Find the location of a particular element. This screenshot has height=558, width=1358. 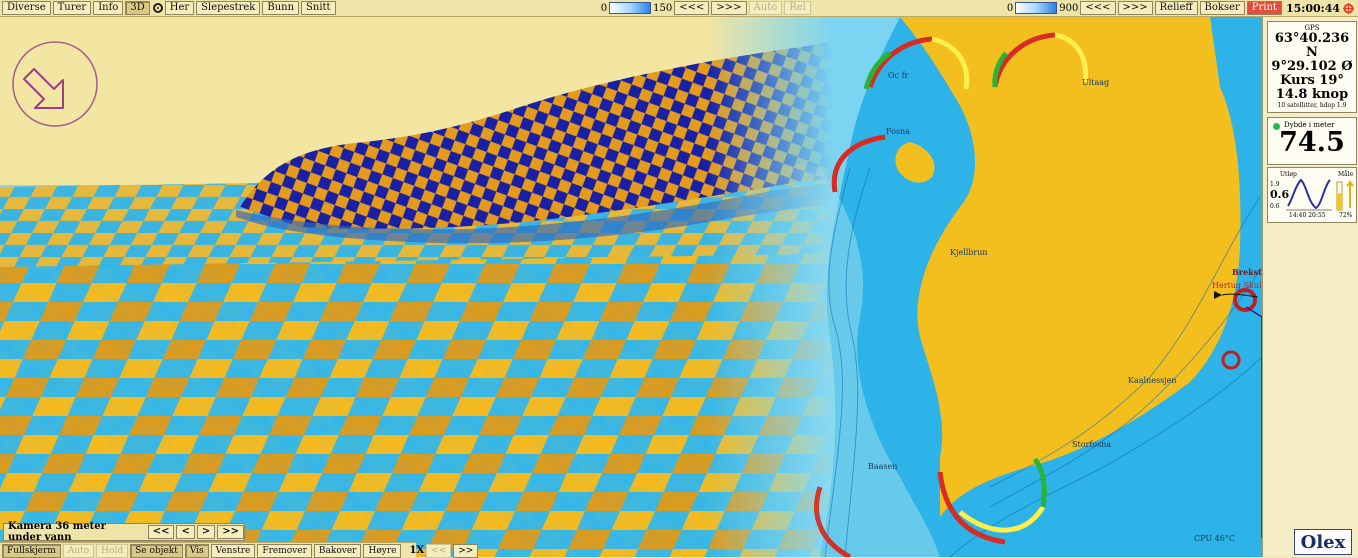

camera-forward-button: > is located at coordinates (206, 532).